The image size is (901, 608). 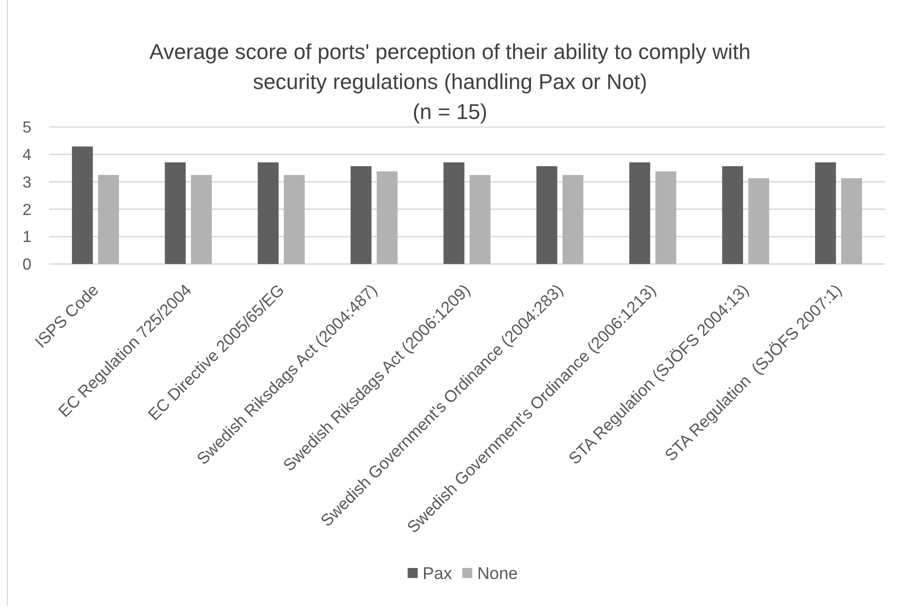 I want to click on chart-title: Average score of ports' perception of their ability to comply with security regulations (handling Pax or Not) (n = 15), so click(x=450, y=82).